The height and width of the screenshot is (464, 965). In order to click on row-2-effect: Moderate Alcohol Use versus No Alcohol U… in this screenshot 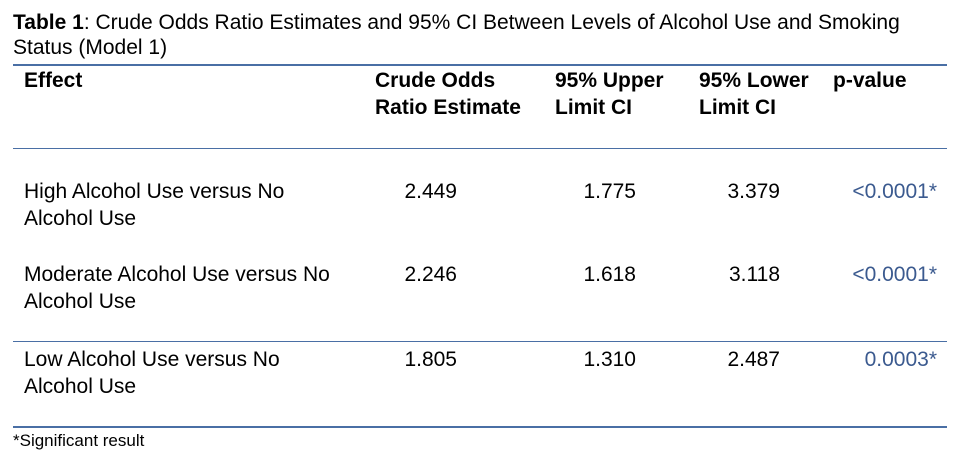, I will do `click(177, 288)`.